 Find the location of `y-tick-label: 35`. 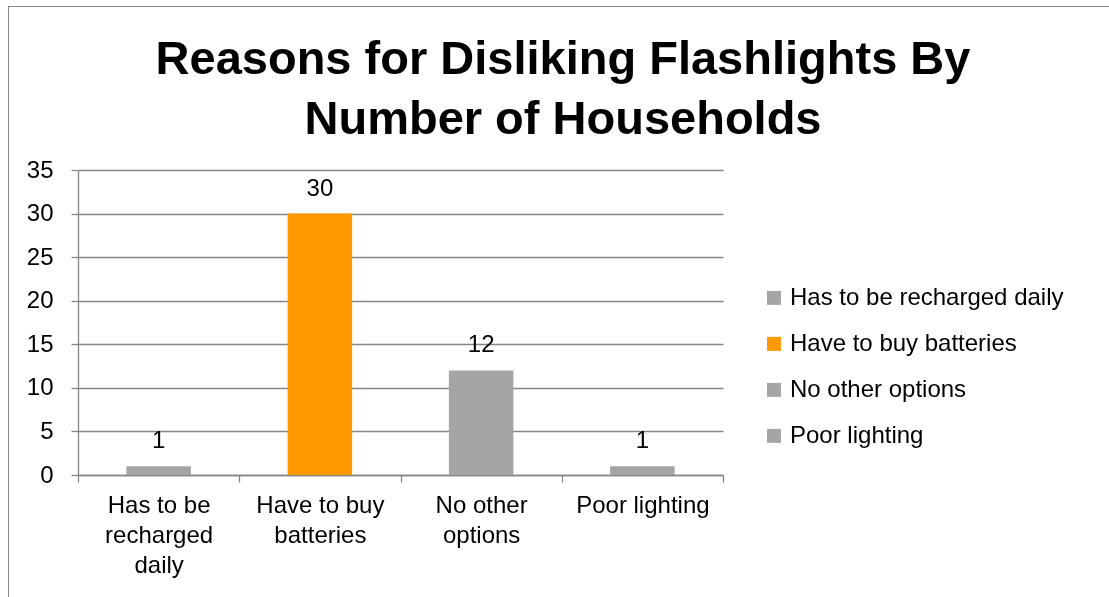

y-tick-label: 35 is located at coordinates (40, 169).